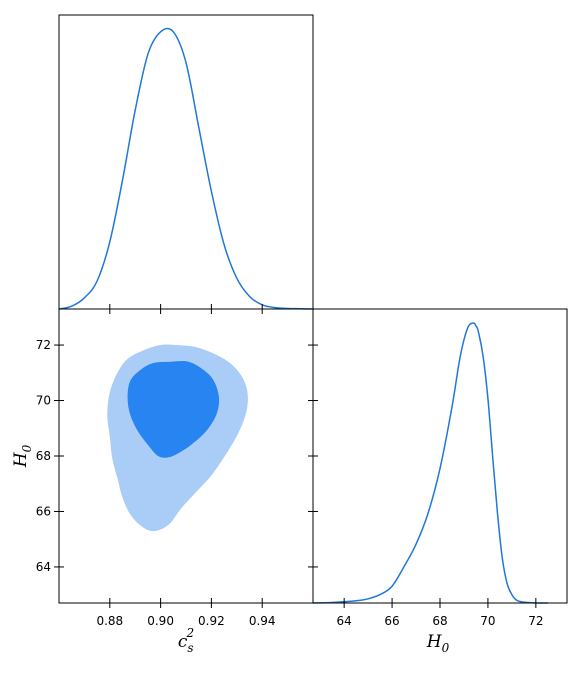 The height and width of the screenshot is (673, 581). Describe the element at coordinates (160, 621) in the screenshot. I see `joint-x-tick-label-1: 0.90` at that location.